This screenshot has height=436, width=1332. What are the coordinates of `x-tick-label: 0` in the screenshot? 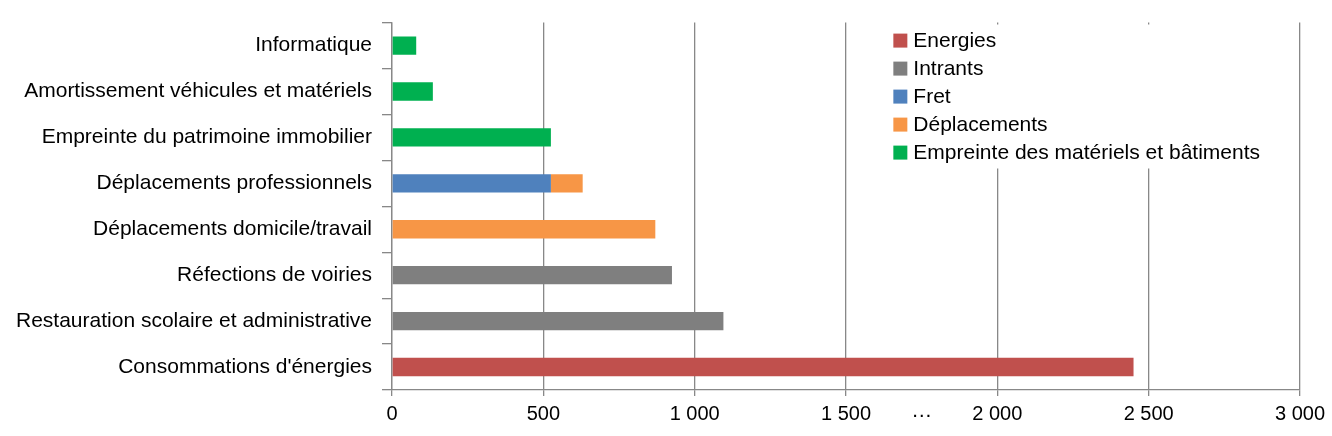 It's located at (392, 412).